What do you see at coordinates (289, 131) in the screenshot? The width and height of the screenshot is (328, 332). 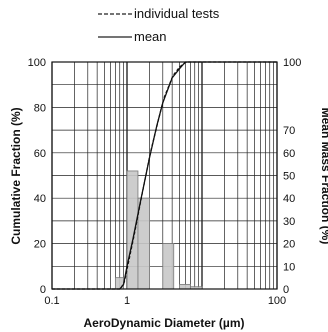 I see `y2-tick-label: 70` at bounding box center [289, 131].